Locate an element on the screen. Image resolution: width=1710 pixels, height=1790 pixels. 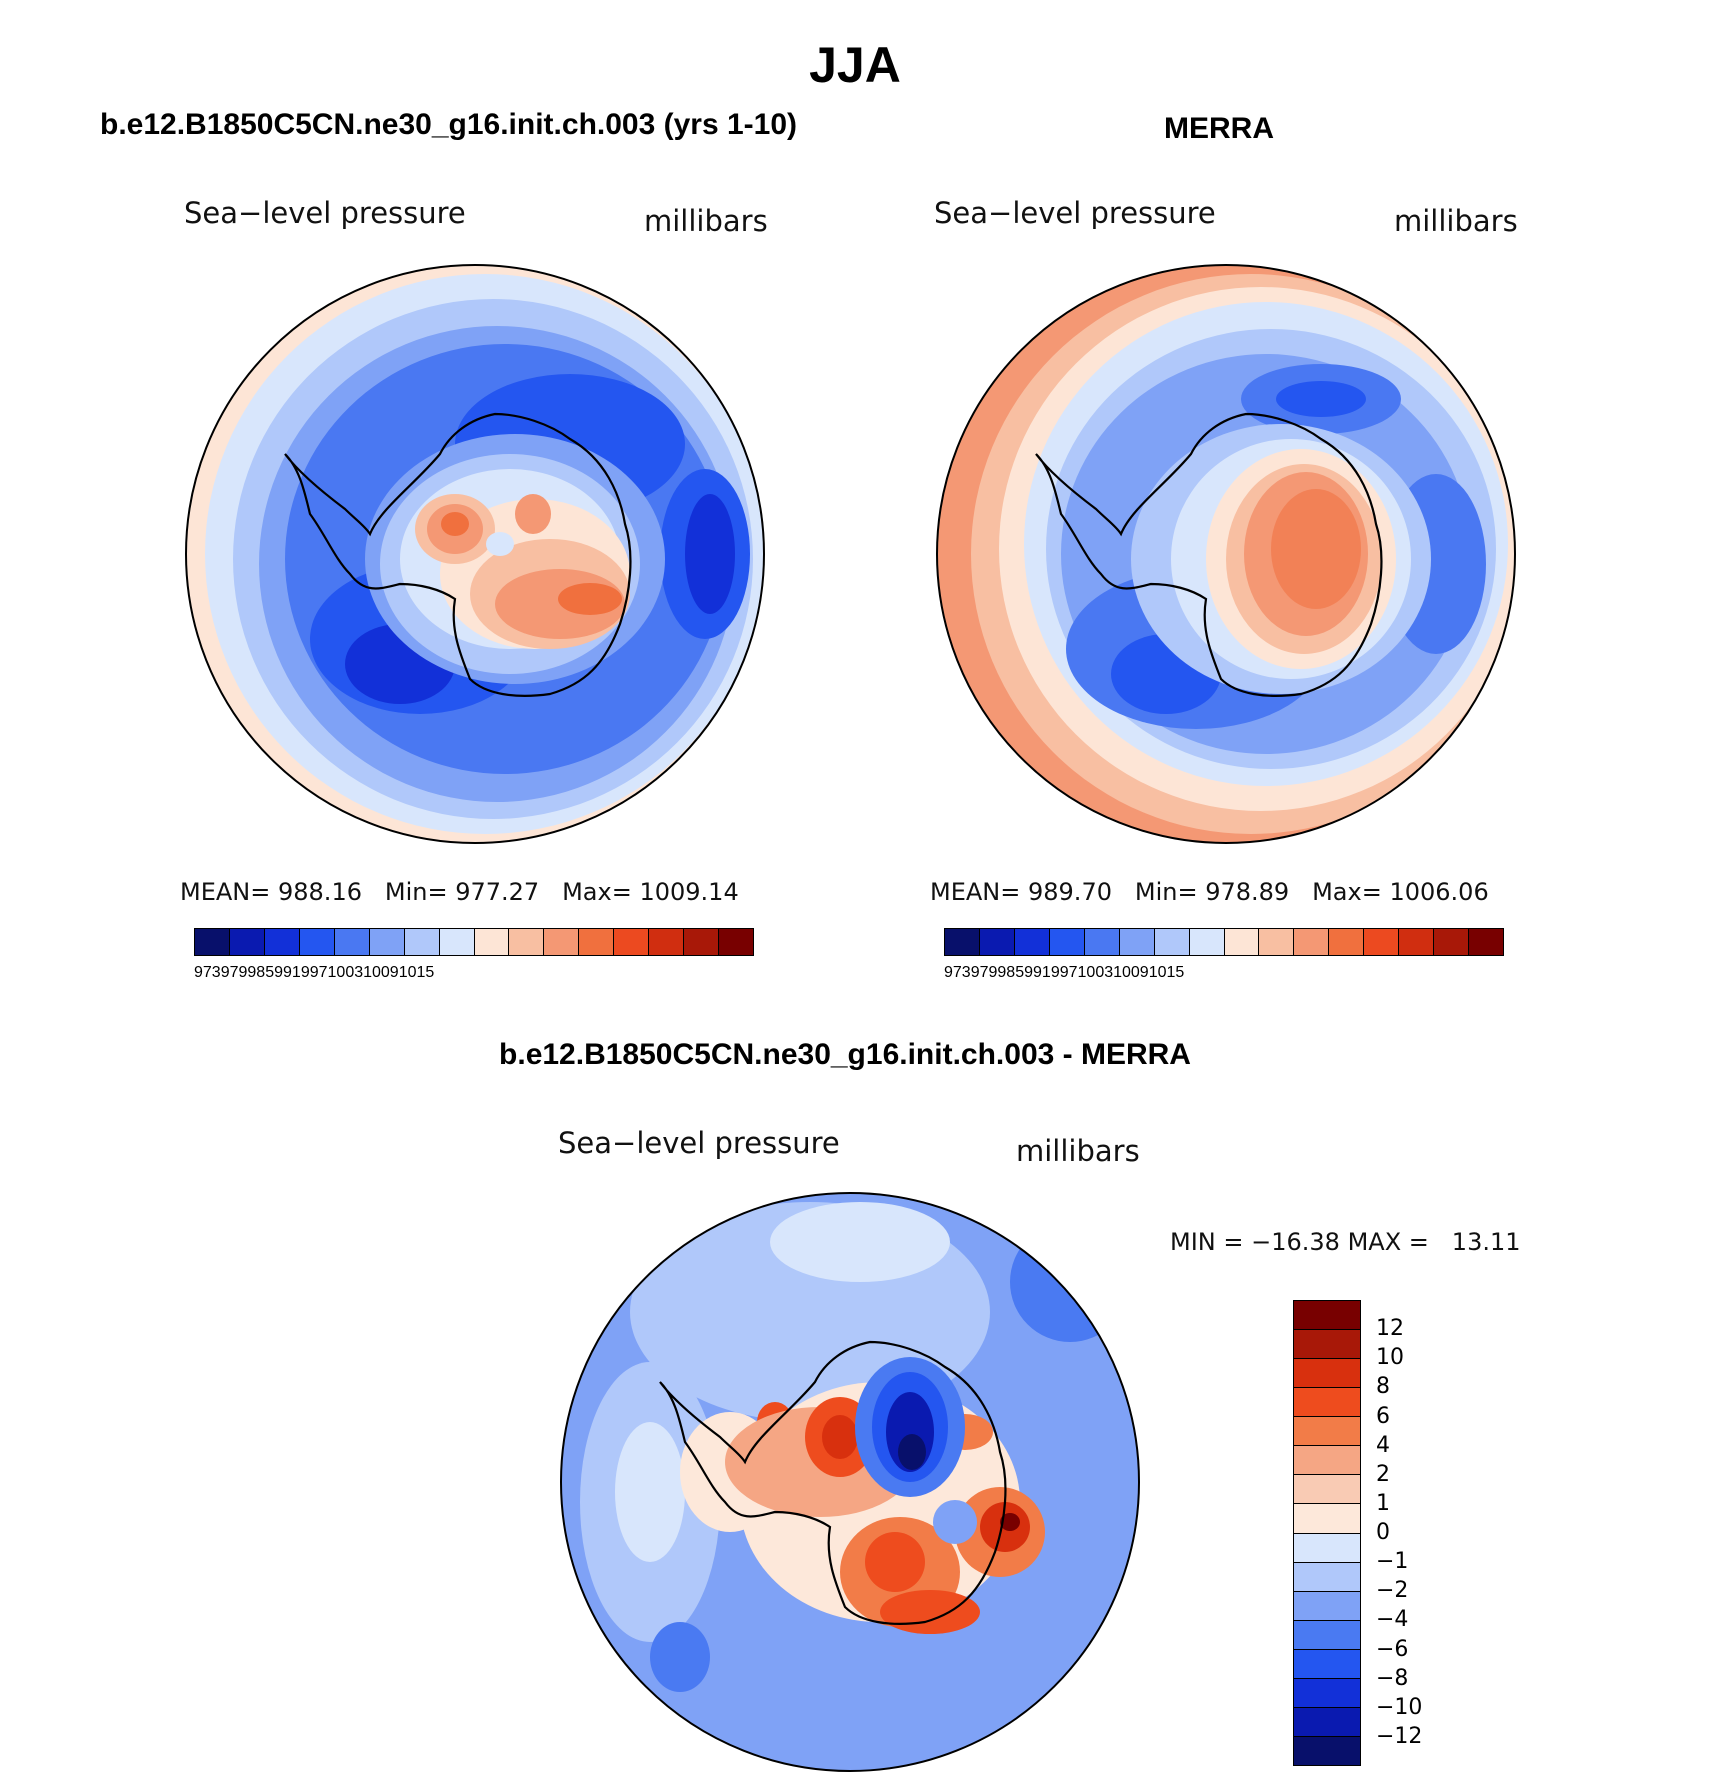
panel2-field-label: Sea−level pressure is located at coordinates (1075, 213).